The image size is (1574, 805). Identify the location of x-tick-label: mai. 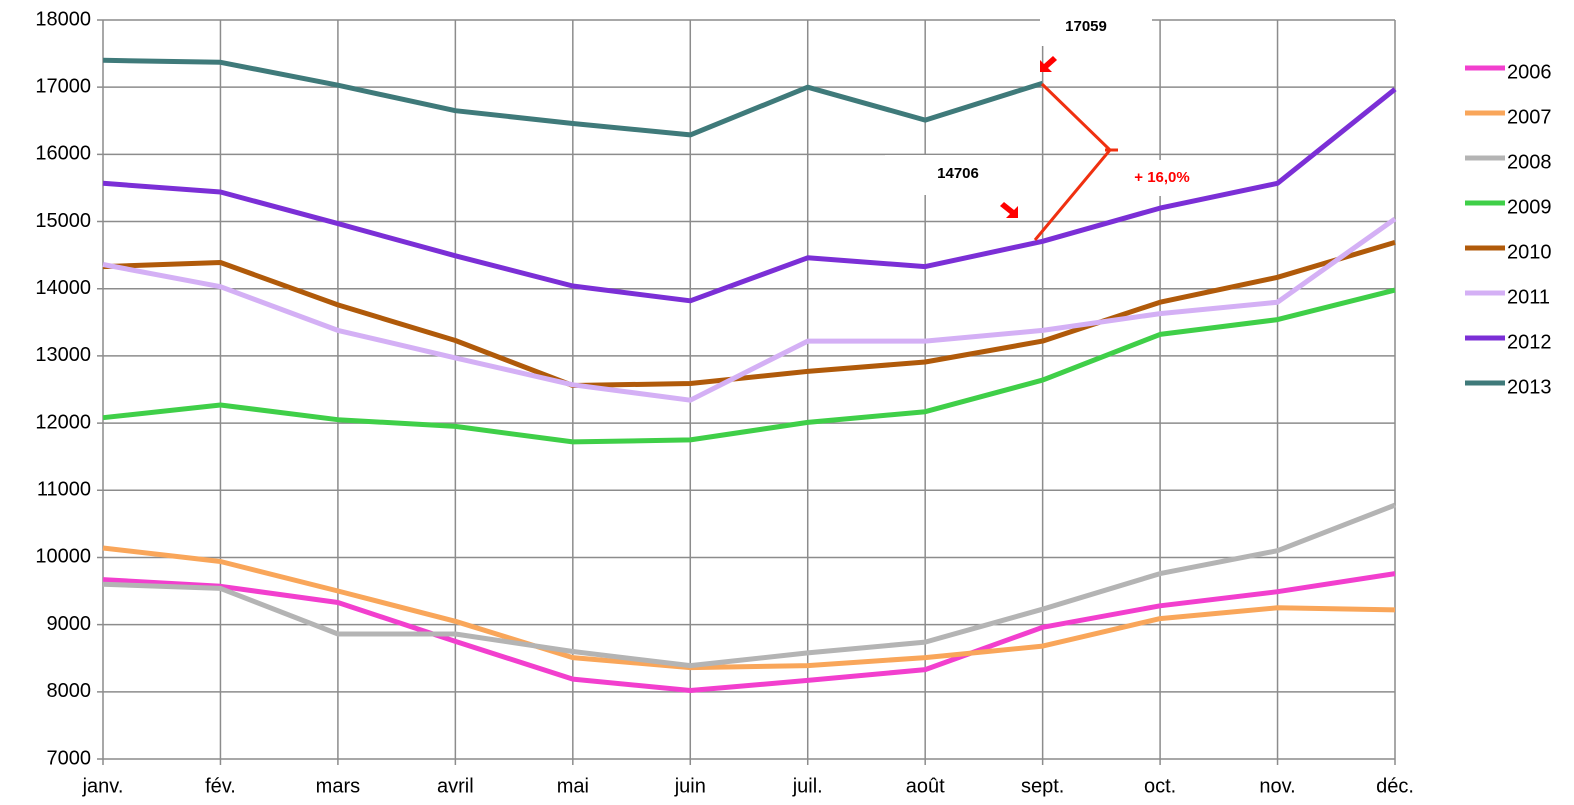
(573, 786).